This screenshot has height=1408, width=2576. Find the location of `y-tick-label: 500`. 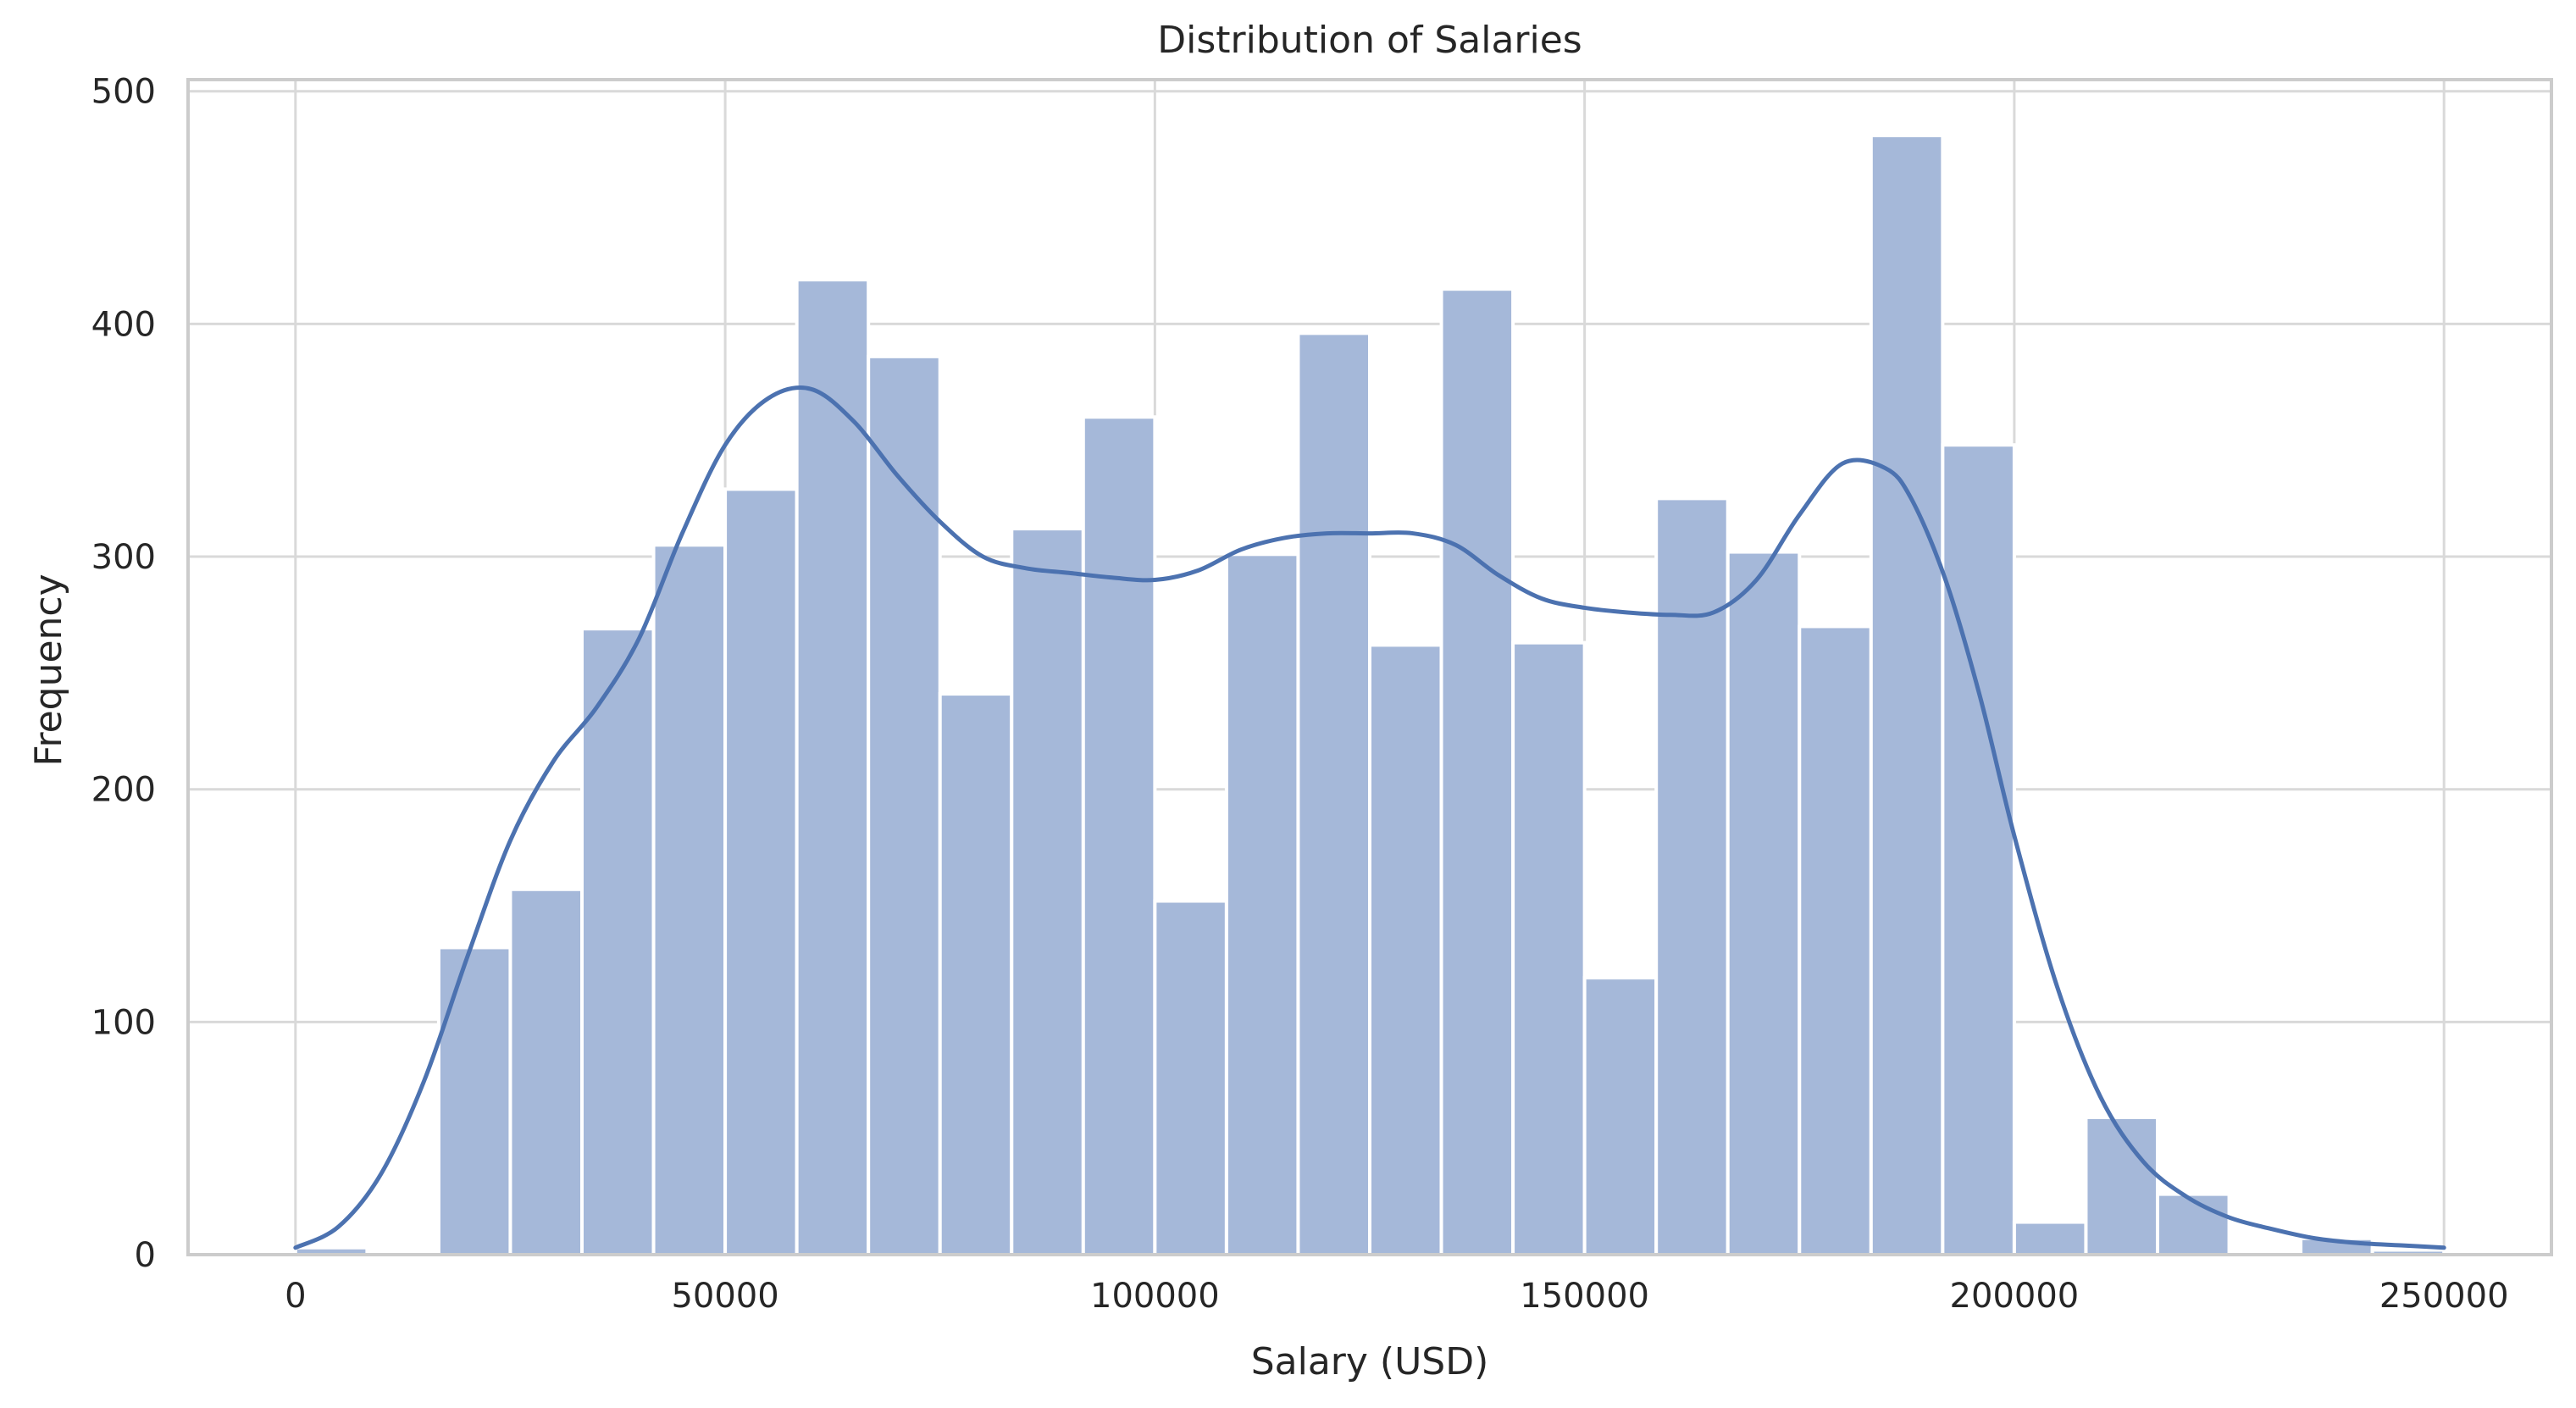

y-tick-label: 500 is located at coordinates (123, 92).